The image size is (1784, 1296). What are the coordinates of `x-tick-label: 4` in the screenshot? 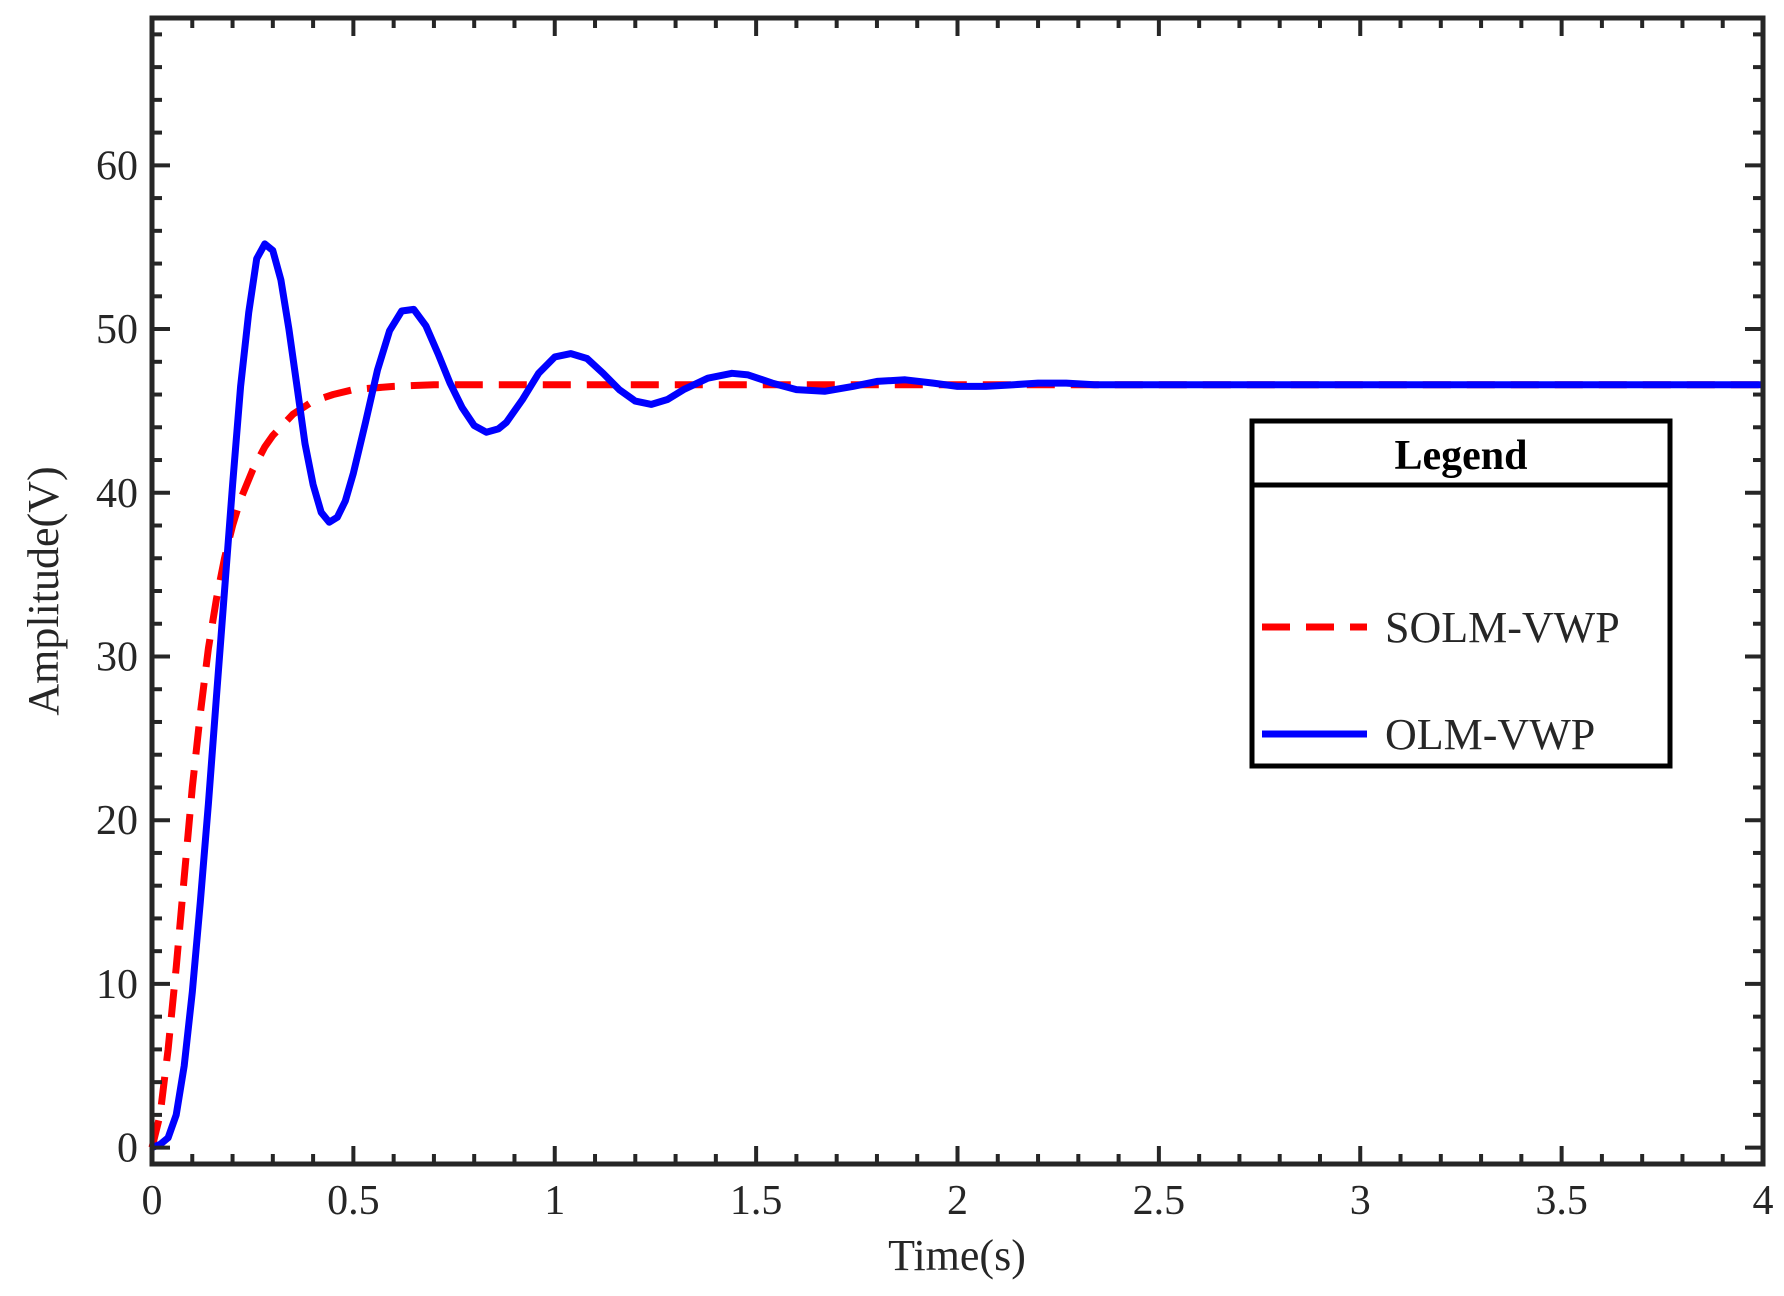 It's located at (1763, 1201).